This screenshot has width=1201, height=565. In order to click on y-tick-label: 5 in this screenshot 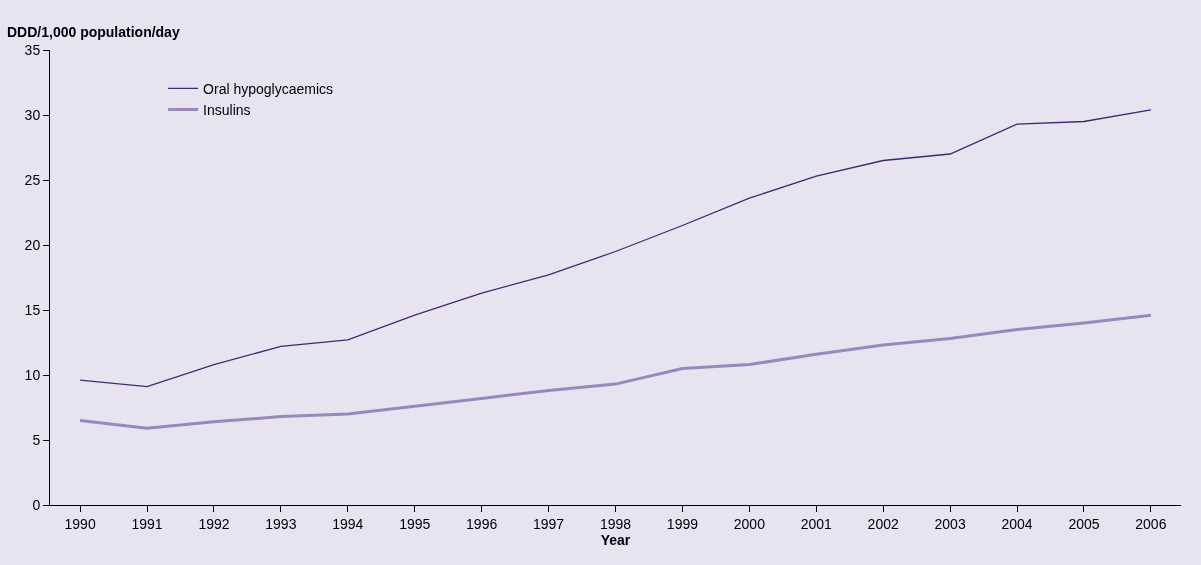, I will do `click(36, 439)`.